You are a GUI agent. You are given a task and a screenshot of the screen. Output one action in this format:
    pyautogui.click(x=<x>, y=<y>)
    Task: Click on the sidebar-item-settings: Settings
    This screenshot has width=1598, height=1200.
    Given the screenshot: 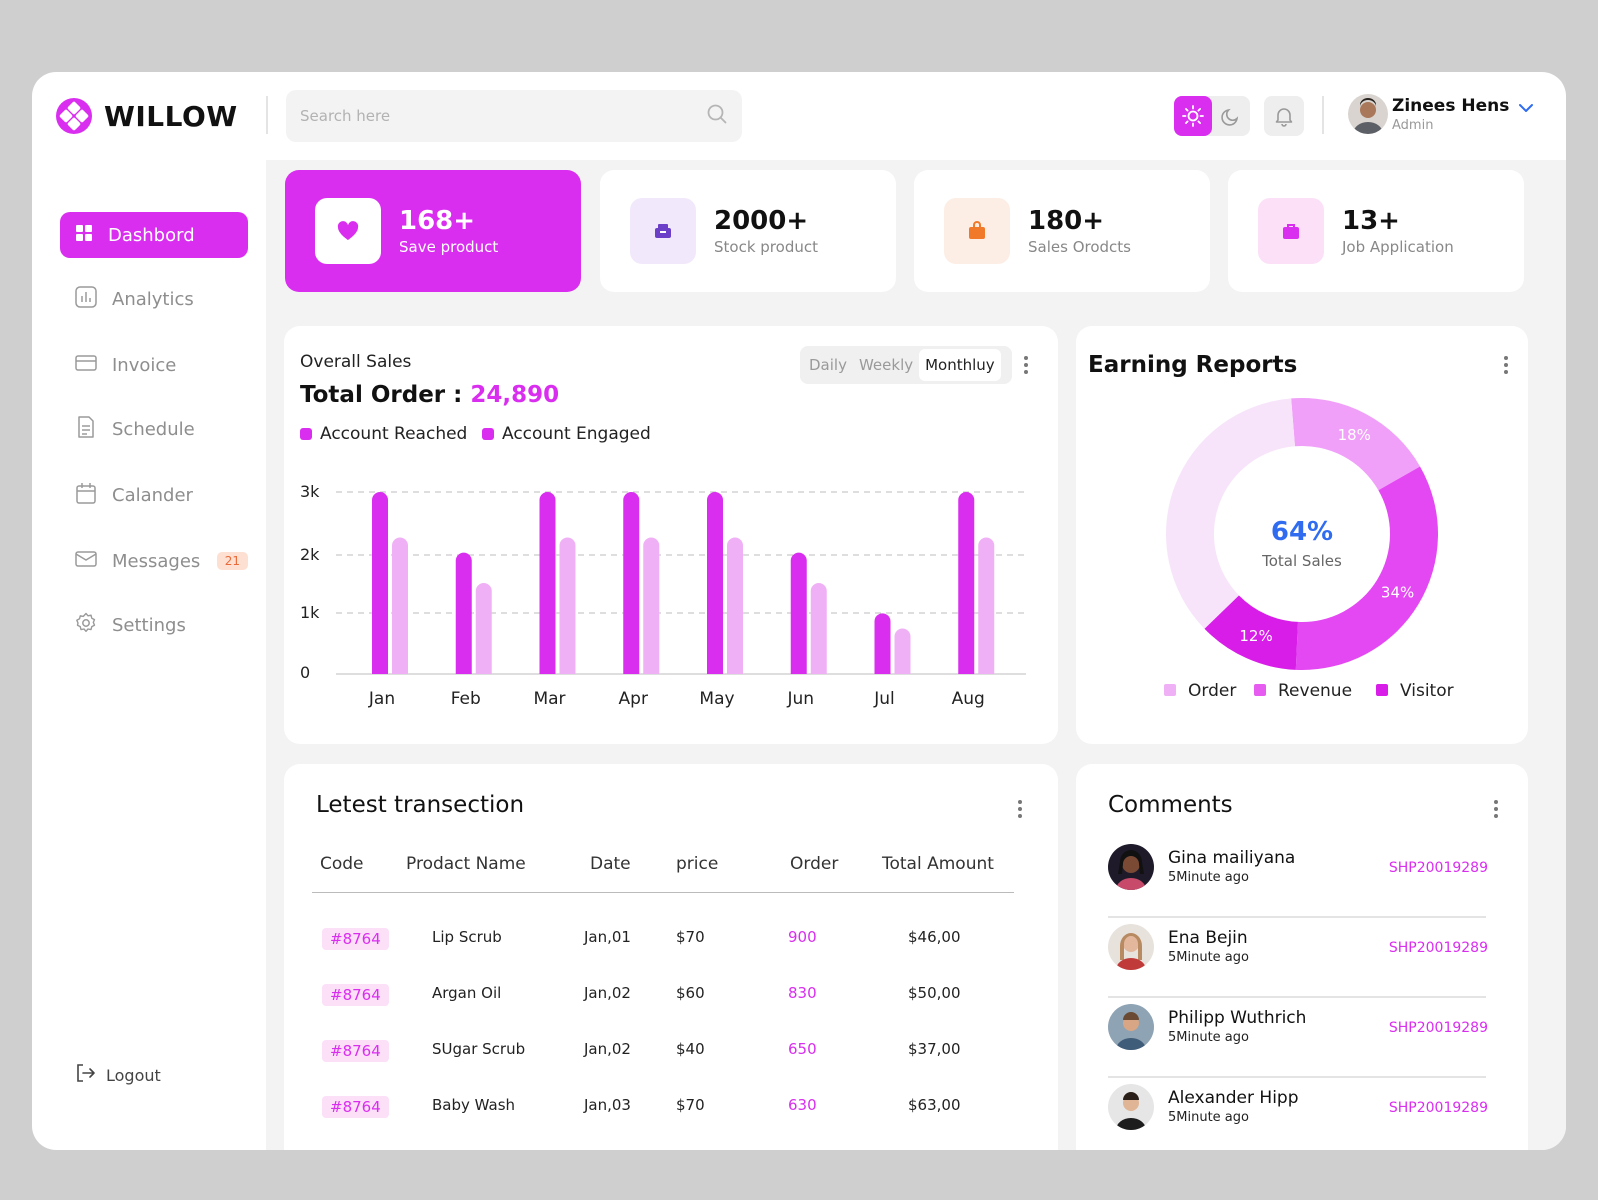 What is the action you would take?
    pyautogui.click(x=154, y=625)
    